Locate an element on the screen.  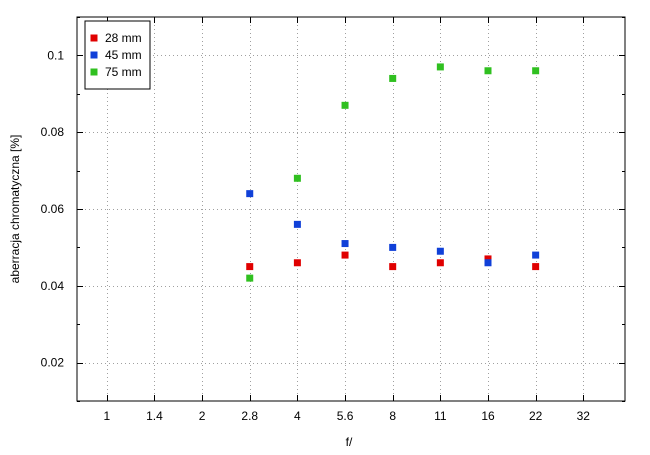
legend: 28 mm 45 mm 75 mm is located at coordinates (117, 55).